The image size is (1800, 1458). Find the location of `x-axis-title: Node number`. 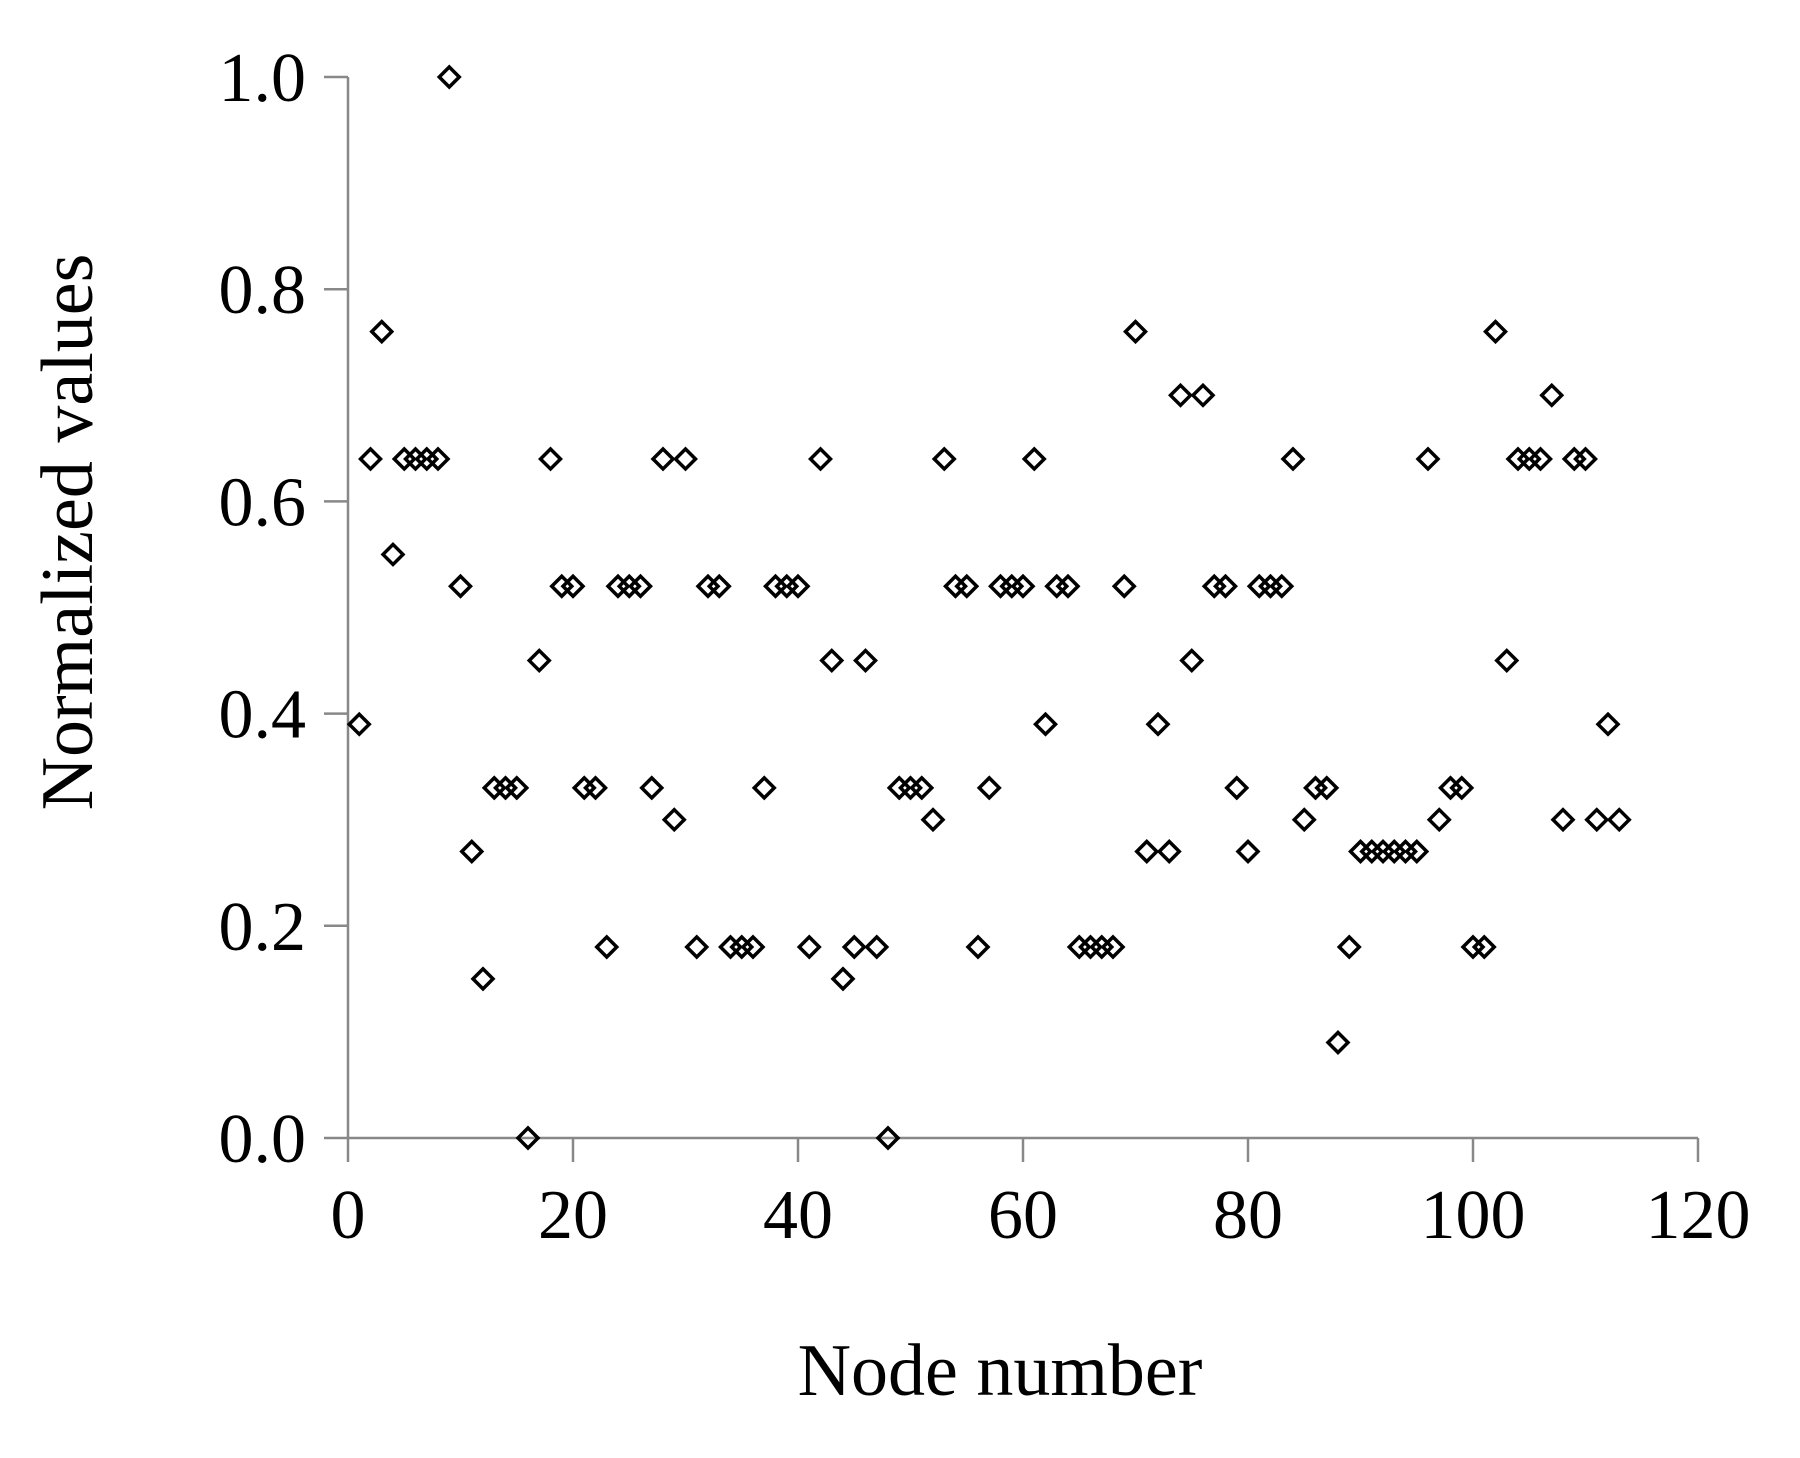

x-axis-title: Node number is located at coordinates (1000, 1371).